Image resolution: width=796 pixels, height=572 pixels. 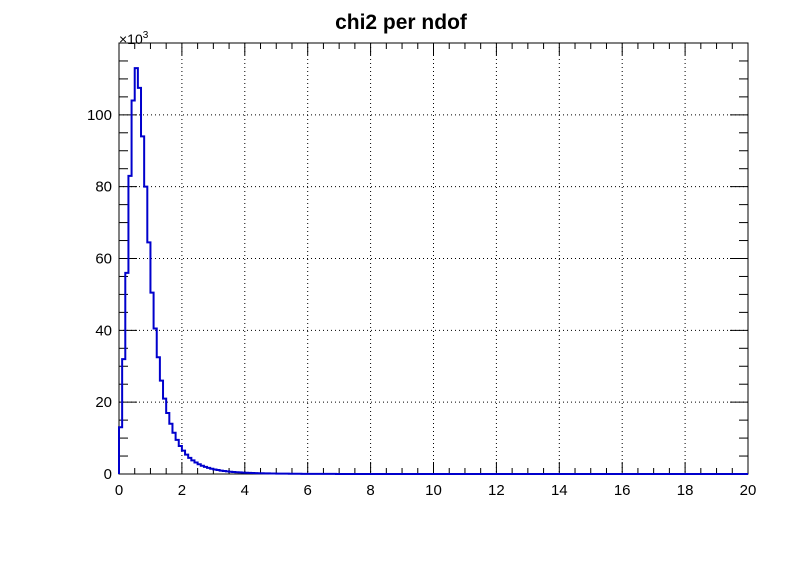 I want to click on x-tick-label: 0, so click(x=119, y=490).